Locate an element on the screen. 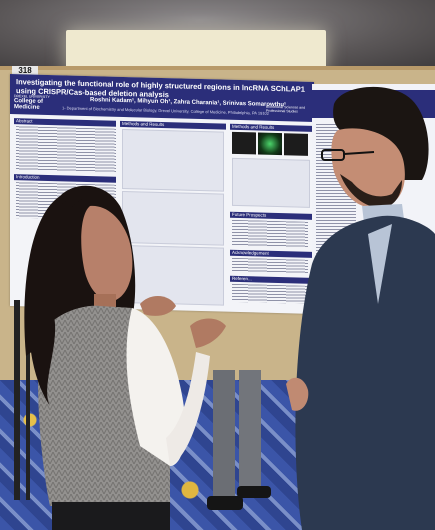 The height and width of the screenshot is (530, 435). abstract-text is located at coordinates (66, 149).